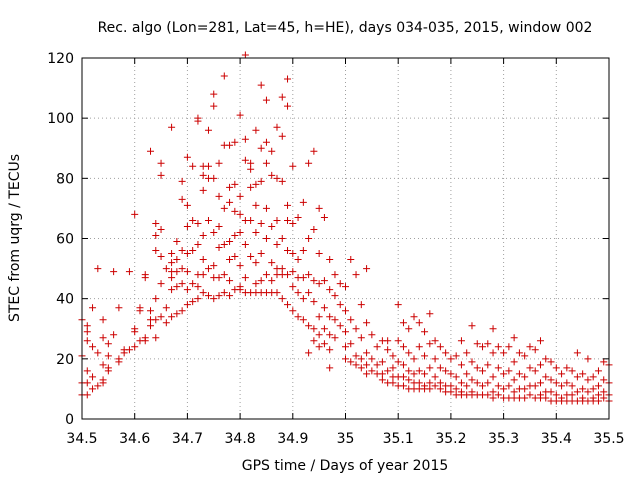 This screenshot has height=480, width=640. Describe the element at coordinates (15, 238) in the screenshot. I see `y-axis-label: STEC from uqrg / TECUs` at that location.